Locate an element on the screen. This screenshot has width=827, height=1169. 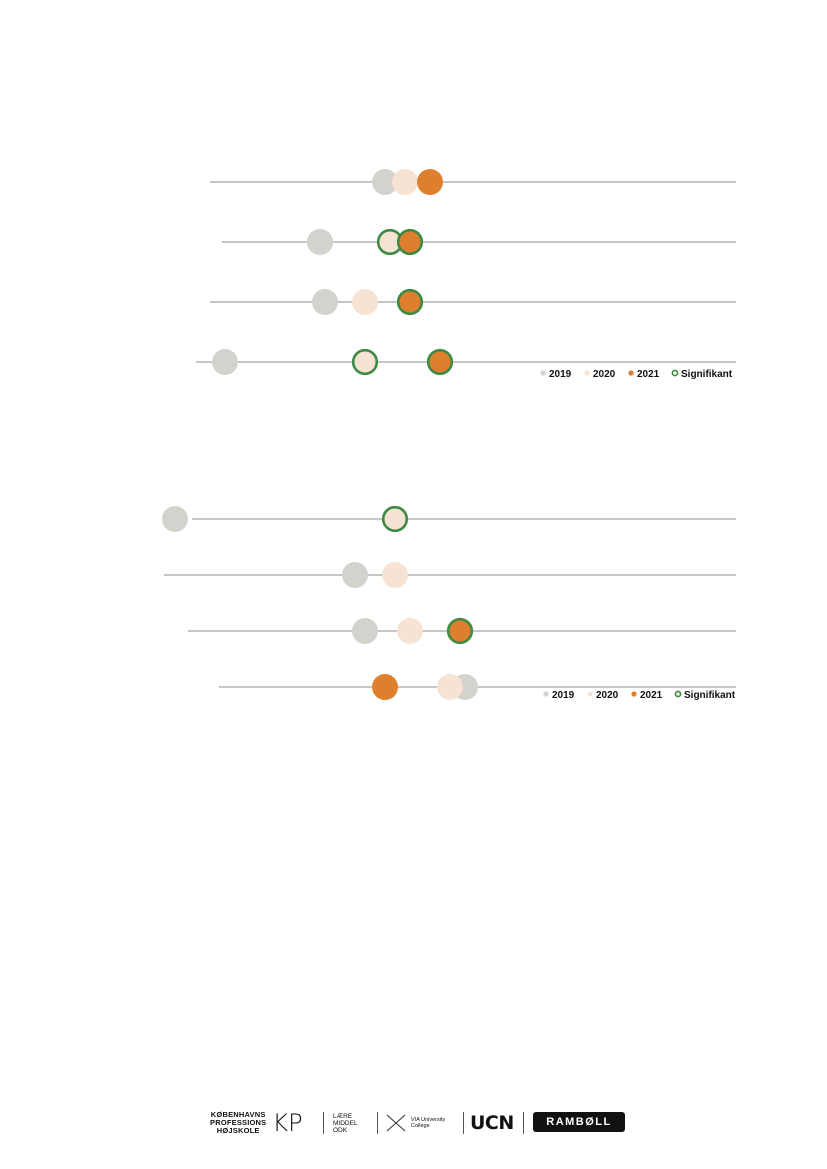
dot-chart-1: 2019 2020 2021 Signifikant is located at coordinates (466, 274).